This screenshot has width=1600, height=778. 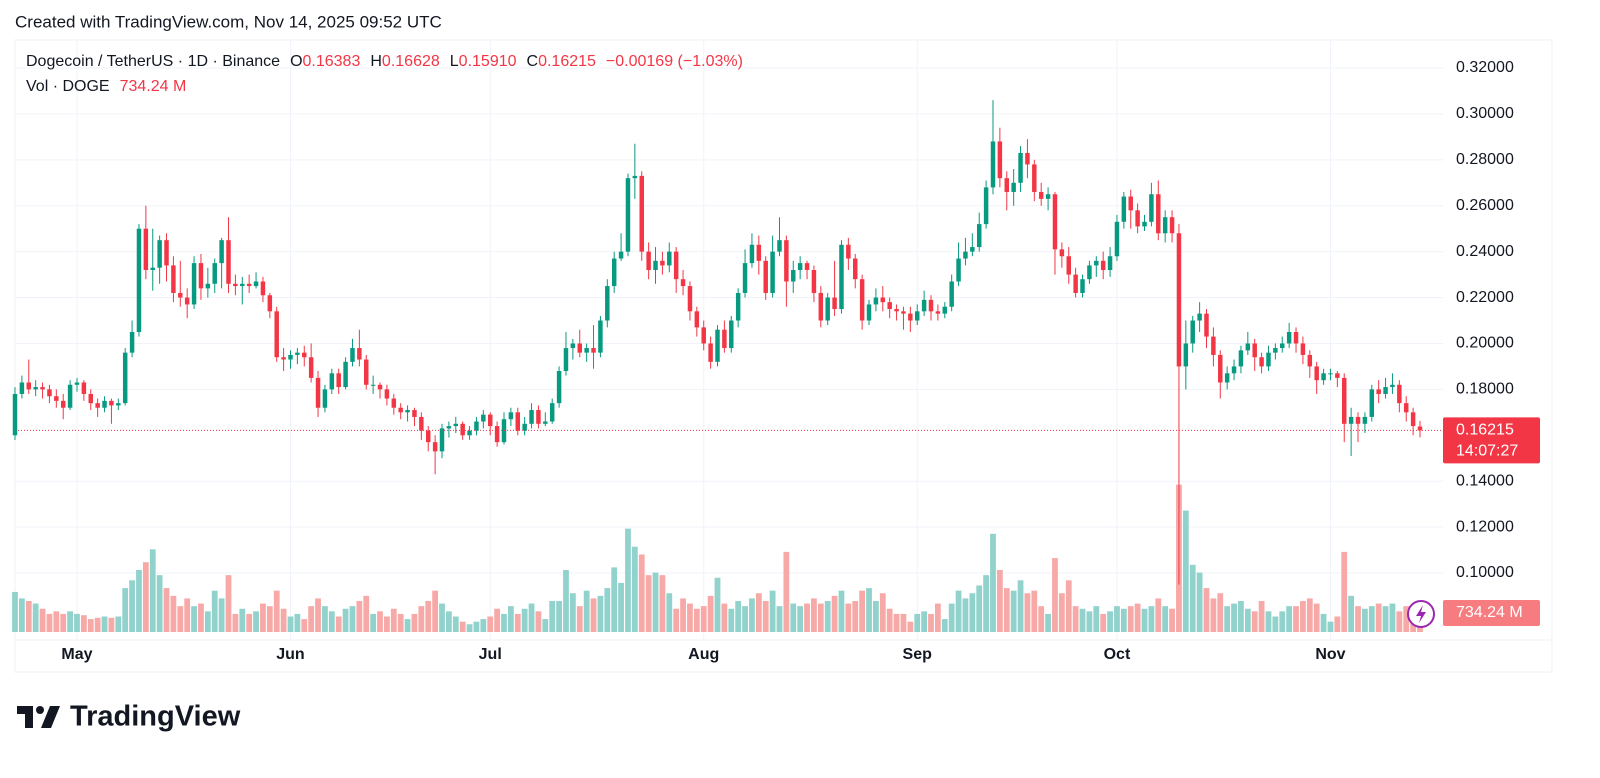 What do you see at coordinates (76, 654) in the screenshot?
I see `x-tick-label: May` at bounding box center [76, 654].